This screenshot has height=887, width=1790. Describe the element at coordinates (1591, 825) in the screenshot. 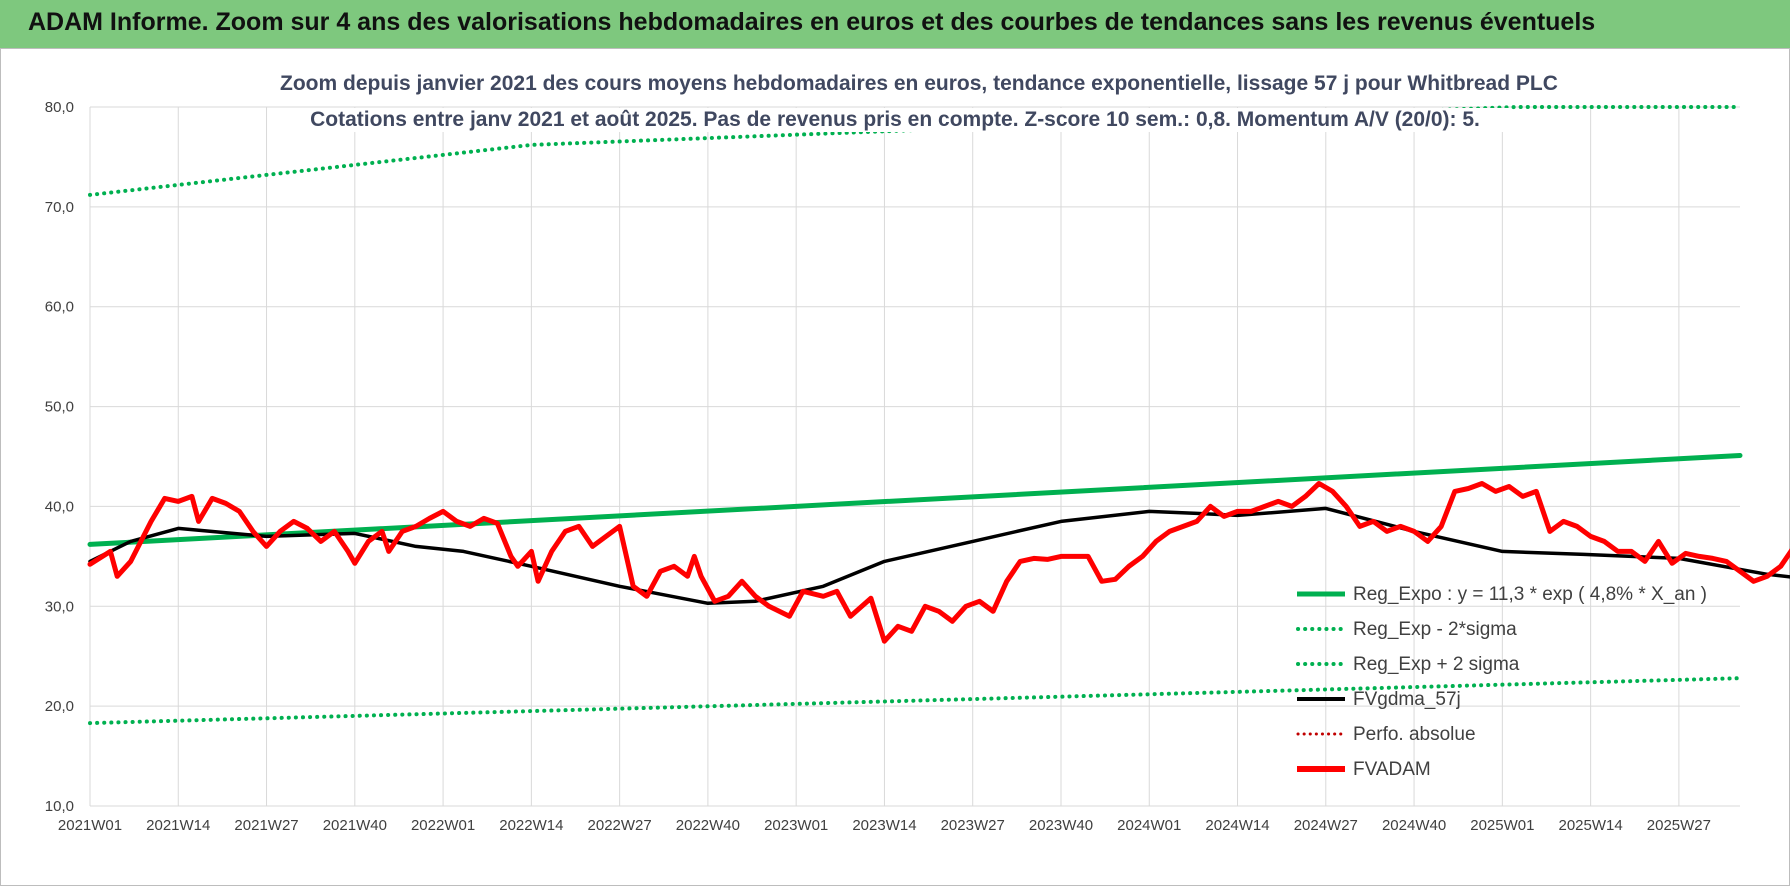

I see `x-tick-label: 2025W14` at that location.